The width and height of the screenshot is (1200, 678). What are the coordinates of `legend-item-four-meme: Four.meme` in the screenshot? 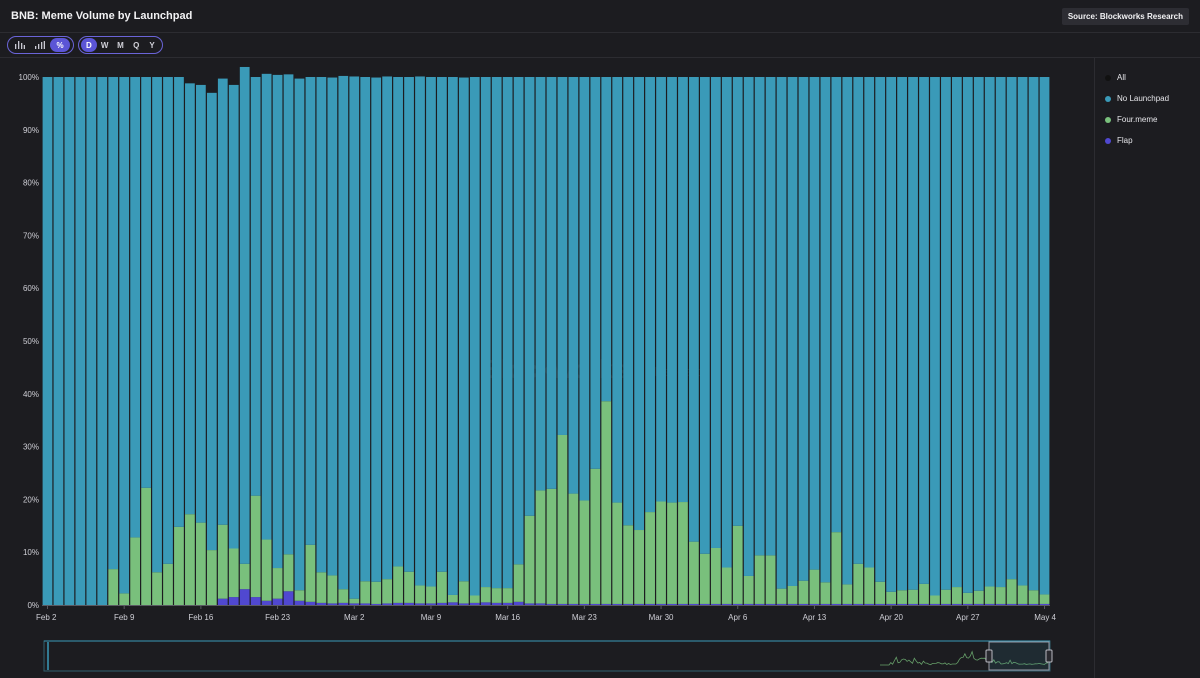 It's located at (1137, 119).